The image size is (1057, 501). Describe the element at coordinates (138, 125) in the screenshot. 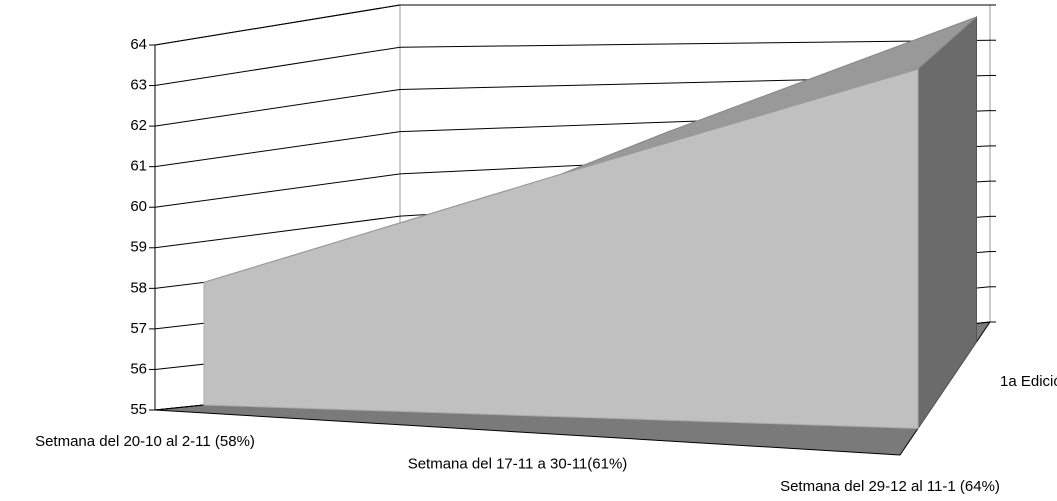

I see `y-tick-label: 62` at that location.